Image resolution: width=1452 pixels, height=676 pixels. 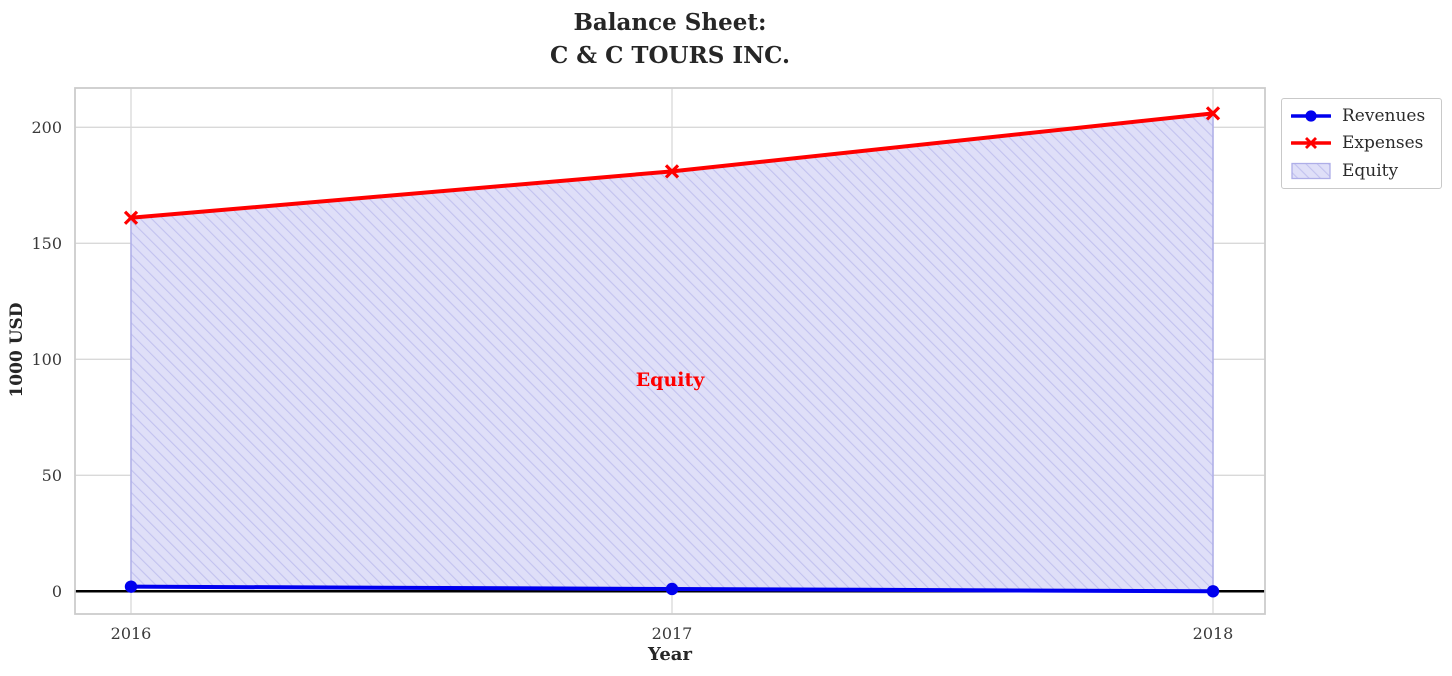 What do you see at coordinates (46, 243) in the screenshot?
I see `y-tick-label: 150` at bounding box center [46, 243].